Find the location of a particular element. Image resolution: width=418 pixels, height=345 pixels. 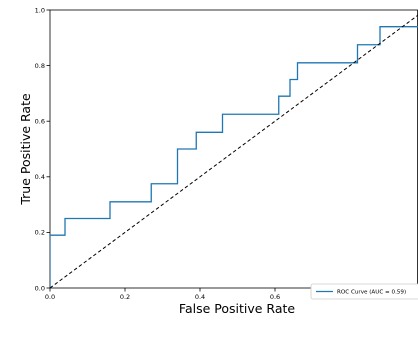

x-tick-label: 0.6 is located at coordinates (275, 297).